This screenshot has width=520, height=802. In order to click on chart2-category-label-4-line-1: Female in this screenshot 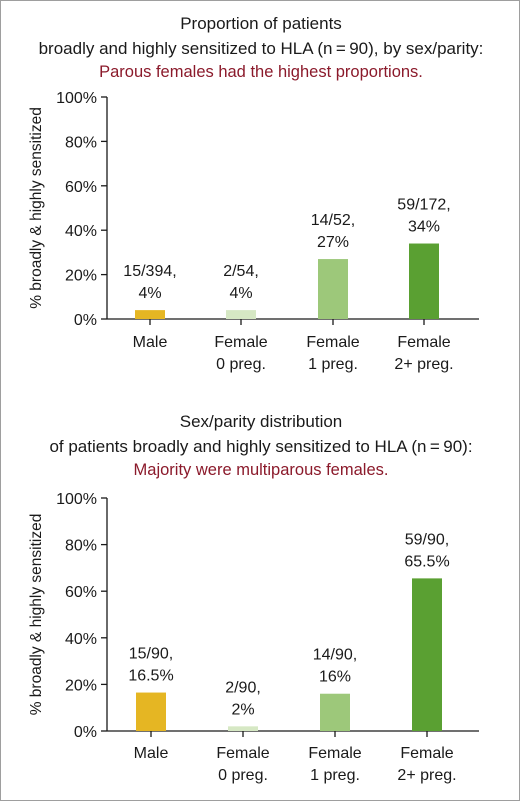, I will do `click(426, 753)`.